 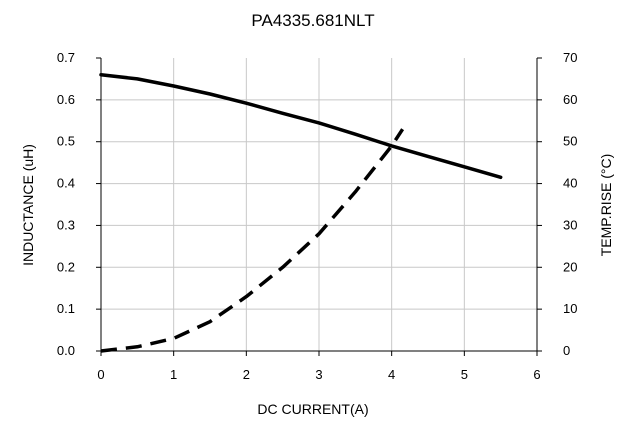 What do you see at coordinates (66, 183) in the screenshot?
I see `y-tick-label: 0.4` at bounding box center [66, 183].